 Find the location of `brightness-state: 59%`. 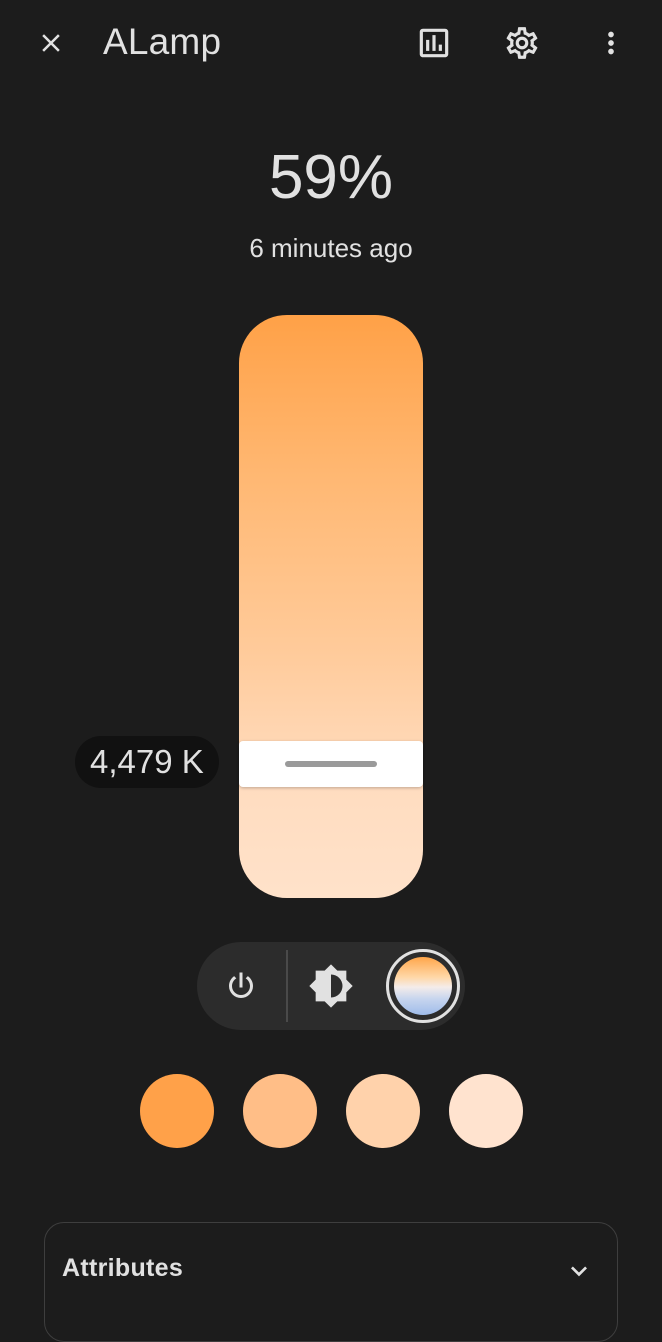

brightness-state: 59% is located at coordinates (331, 177).